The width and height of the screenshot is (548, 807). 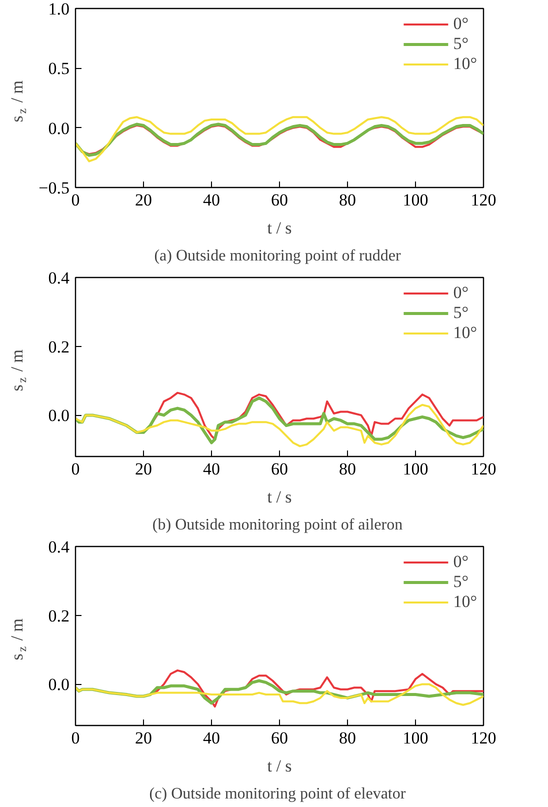 I want to click on text: (c) Outside monitoring point of elevator, so click(x=277, y=794).